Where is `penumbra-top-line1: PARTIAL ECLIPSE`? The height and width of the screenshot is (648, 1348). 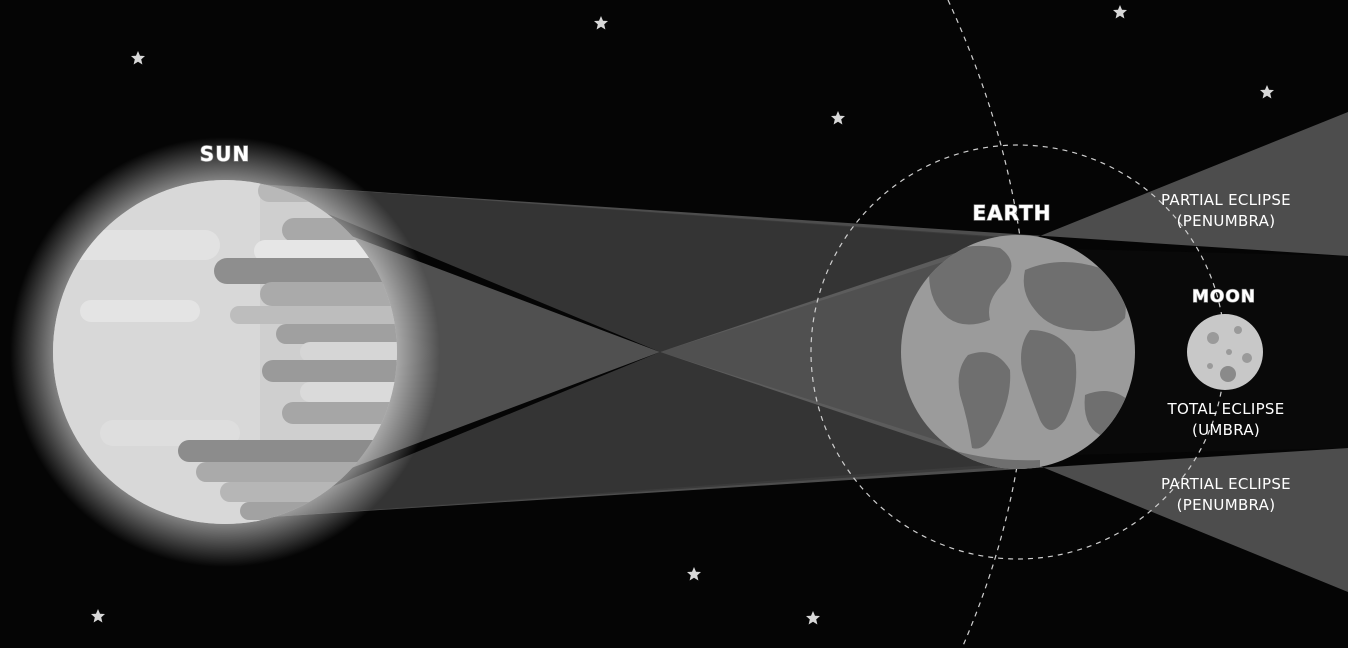
penumbra-top-line1: PARTIAL ECLIPSE is located at coordinates (1226, 200).